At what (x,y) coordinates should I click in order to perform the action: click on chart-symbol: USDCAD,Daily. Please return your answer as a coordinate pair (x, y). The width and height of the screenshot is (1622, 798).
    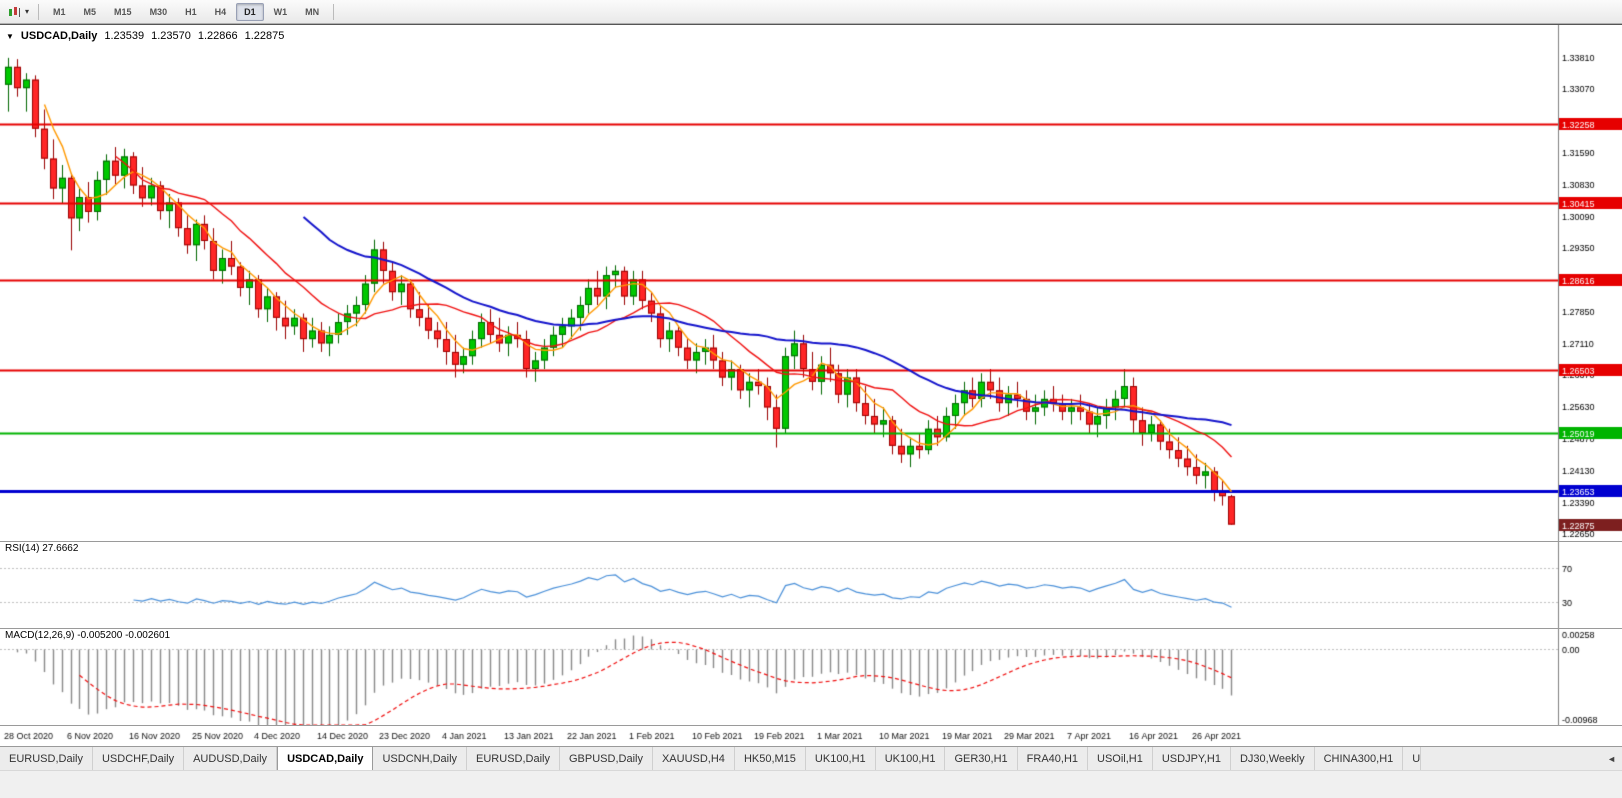
    Looking at the image, I should click on (59, 36).